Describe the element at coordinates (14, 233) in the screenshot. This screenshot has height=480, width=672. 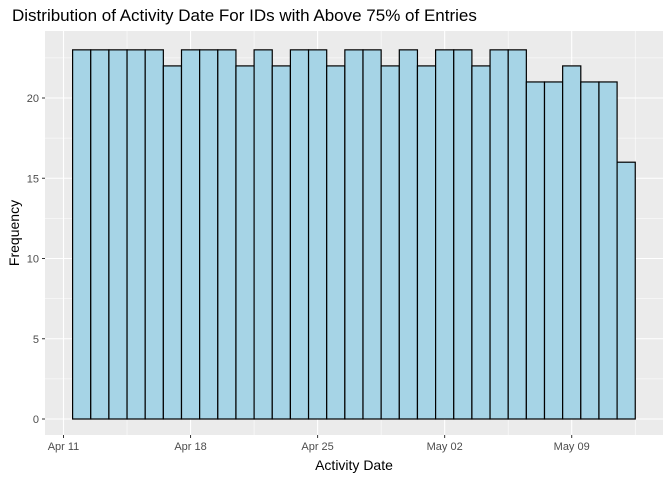
I see `y-axis-title: Frequency` at that location.